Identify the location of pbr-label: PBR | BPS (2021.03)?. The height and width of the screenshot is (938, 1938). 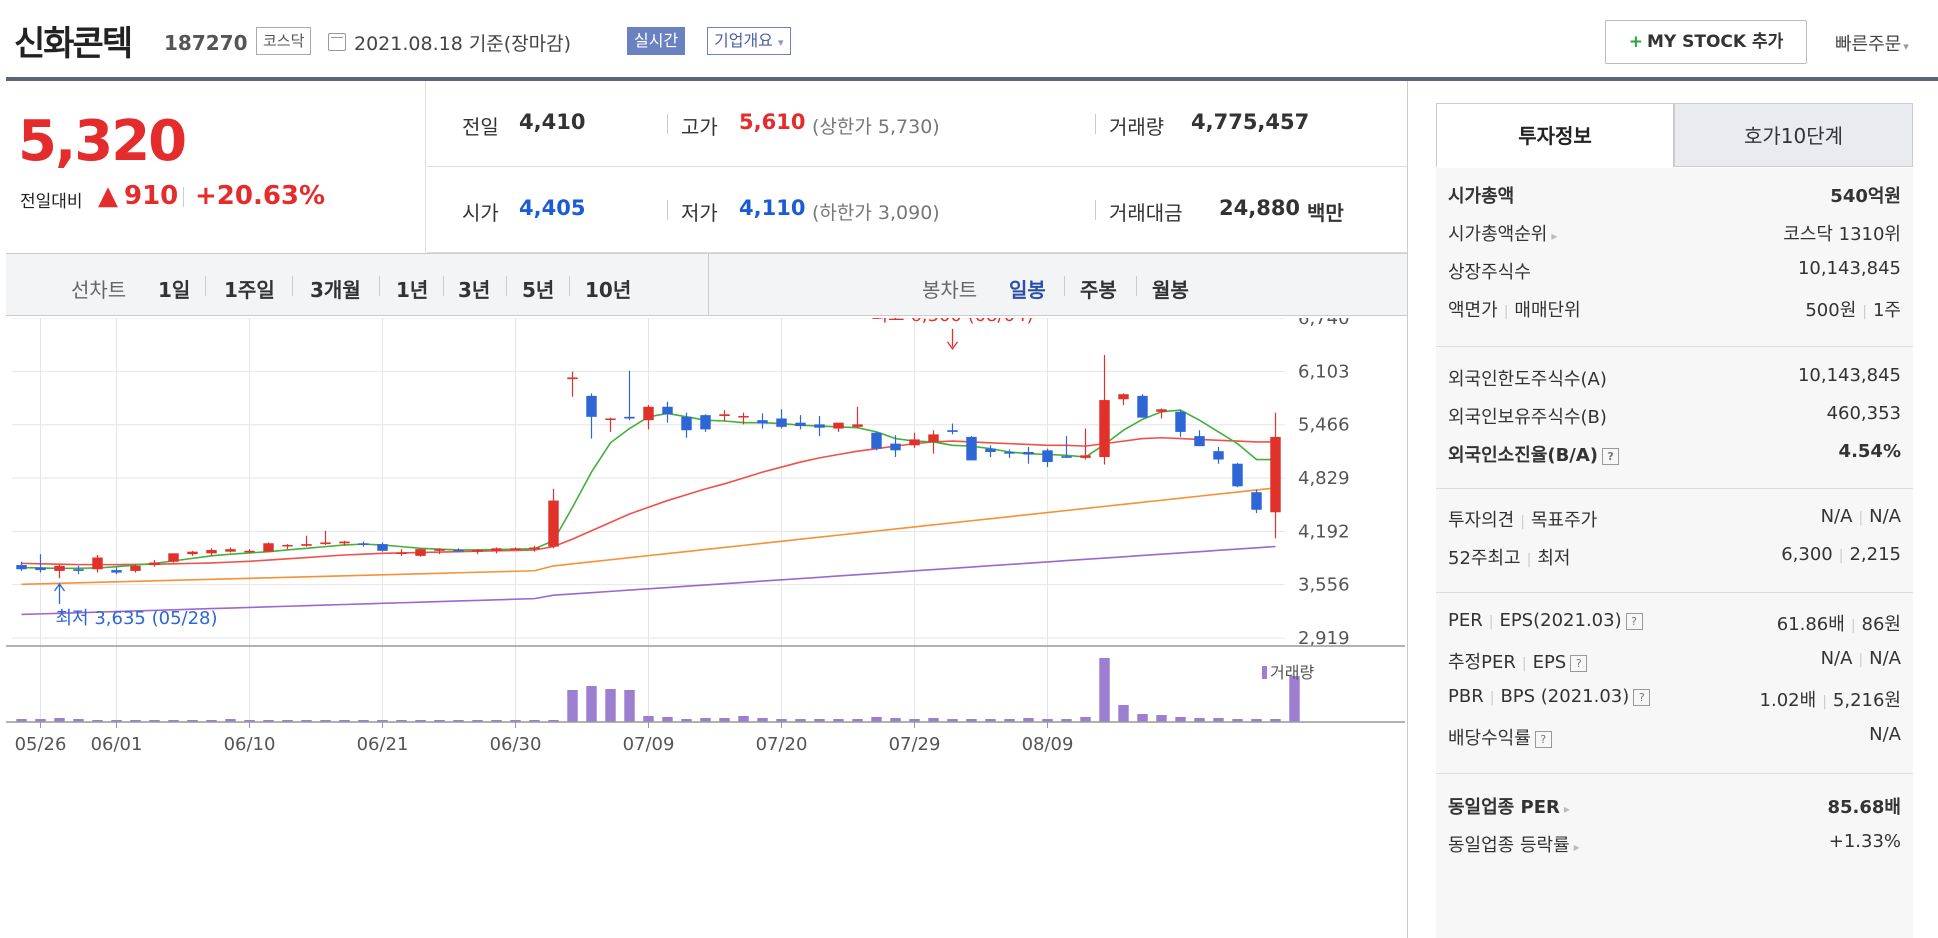
(1549, 696).